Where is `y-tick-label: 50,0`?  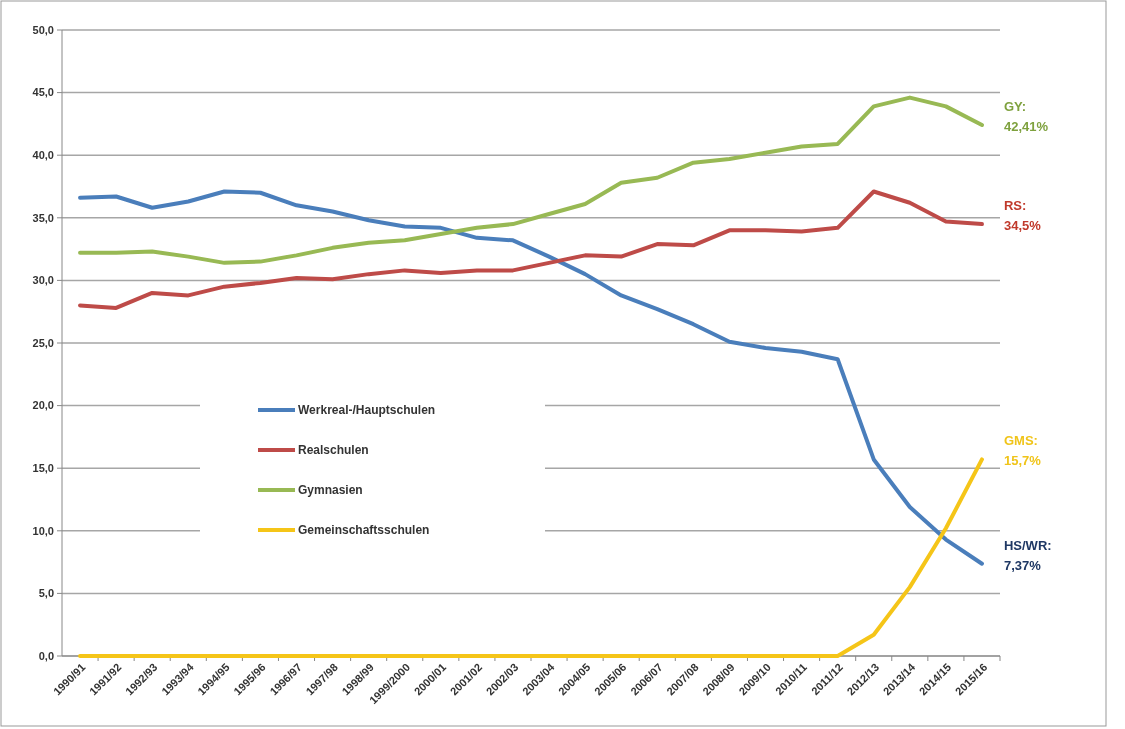 y-tick-label: 50,0 is located at coordinates (43, 29).